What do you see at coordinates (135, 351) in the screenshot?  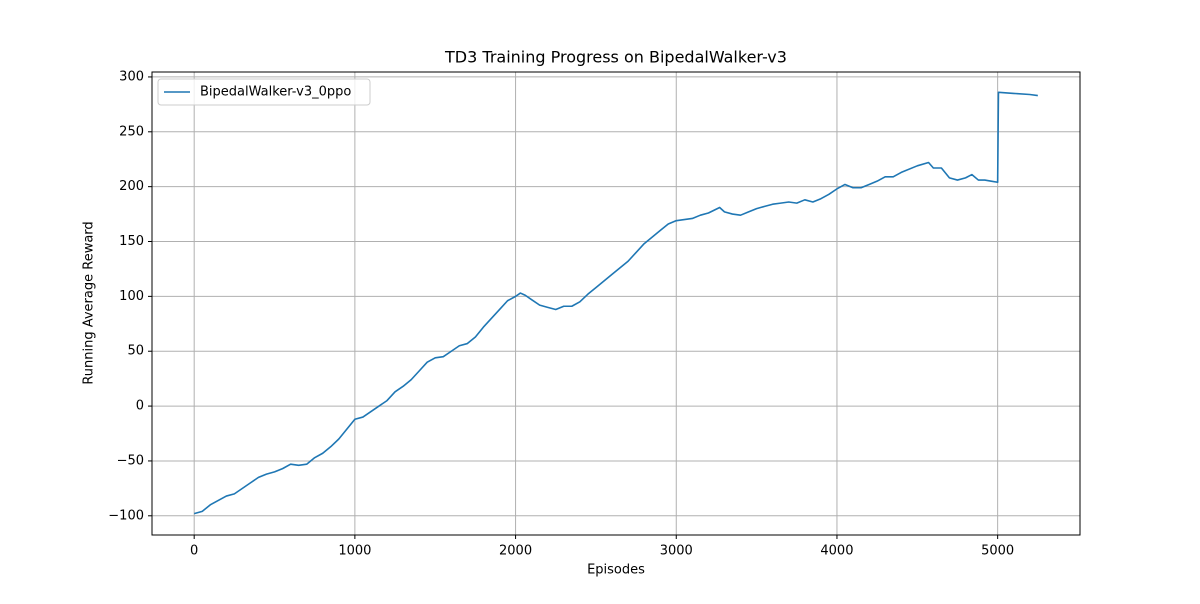 I see `y-tick-label: 50` at bounding box center [135, 351].